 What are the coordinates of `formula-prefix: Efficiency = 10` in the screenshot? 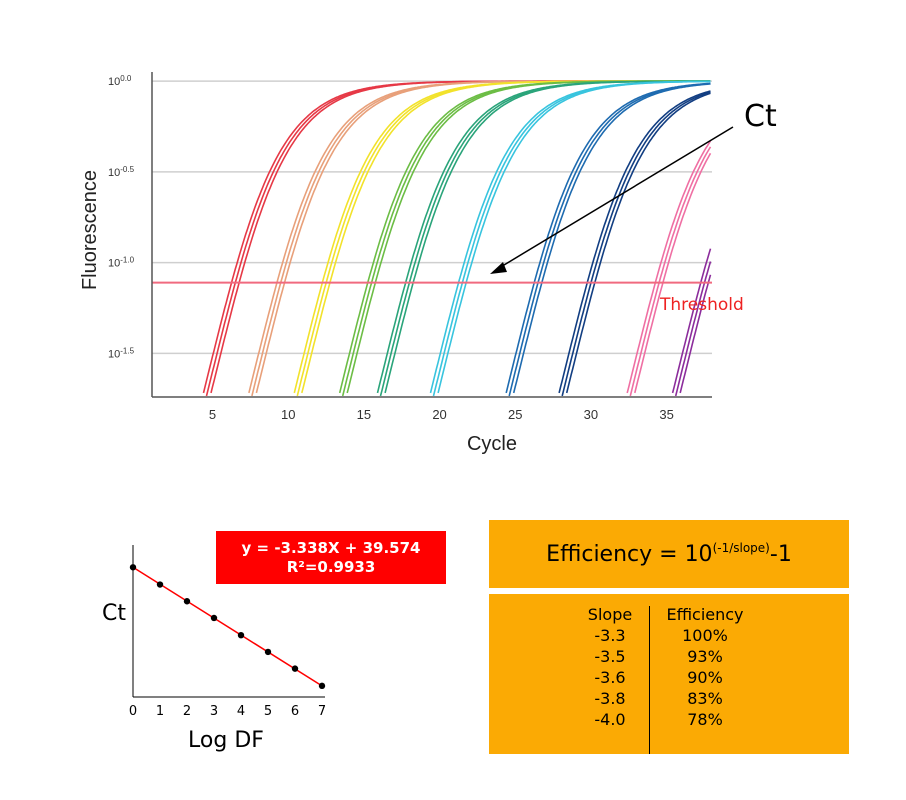 It's located at (629, 554).